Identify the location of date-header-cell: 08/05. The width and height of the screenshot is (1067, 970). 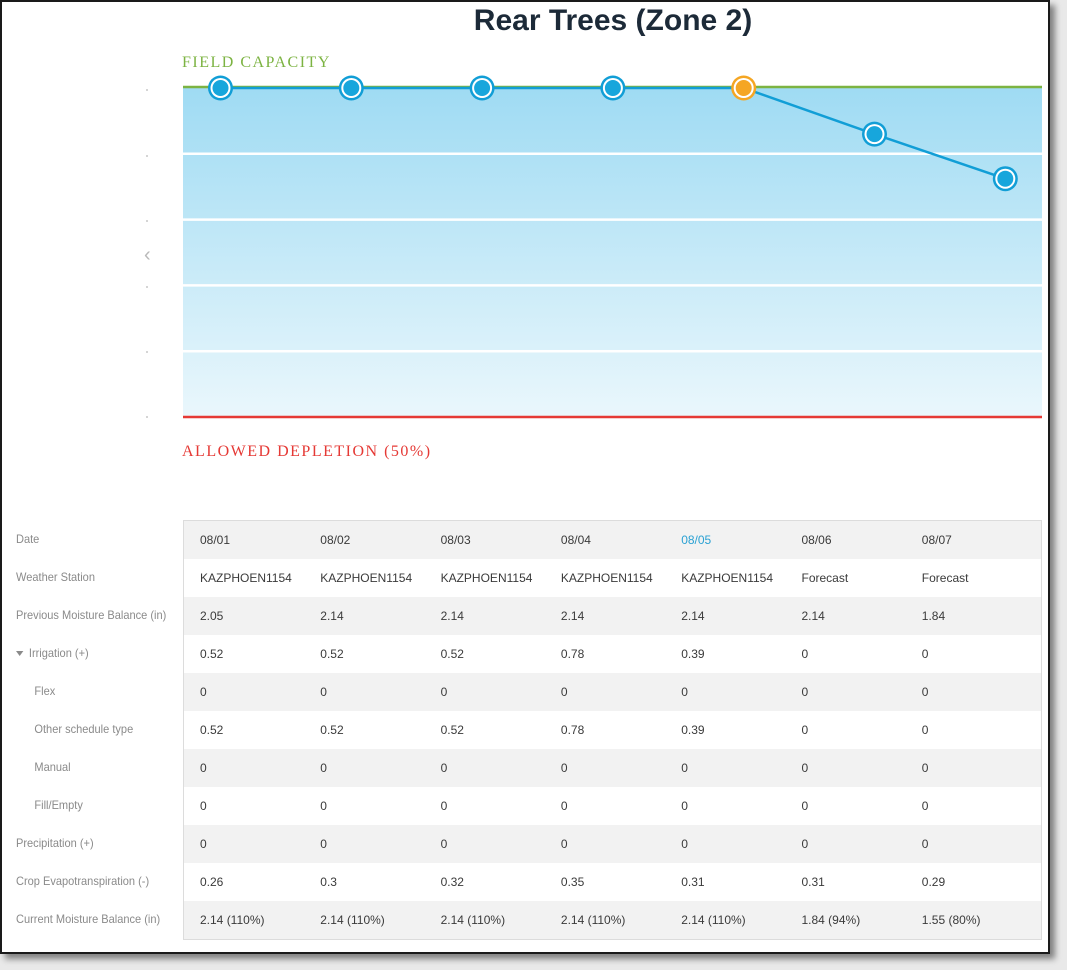
(696, 540).